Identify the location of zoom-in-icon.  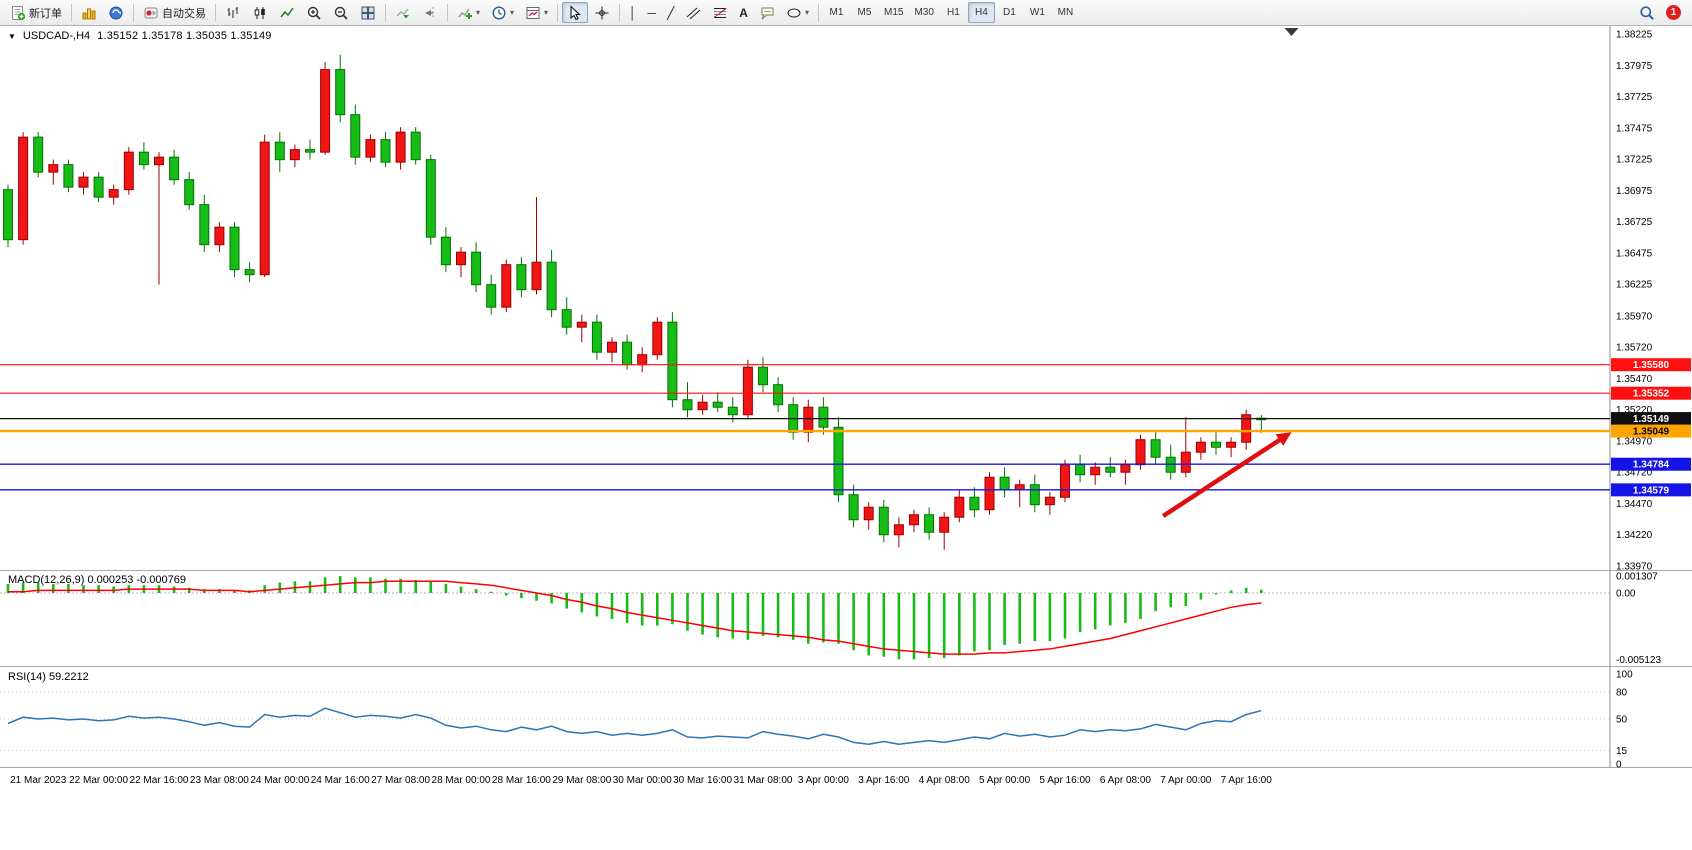
(314, 13).